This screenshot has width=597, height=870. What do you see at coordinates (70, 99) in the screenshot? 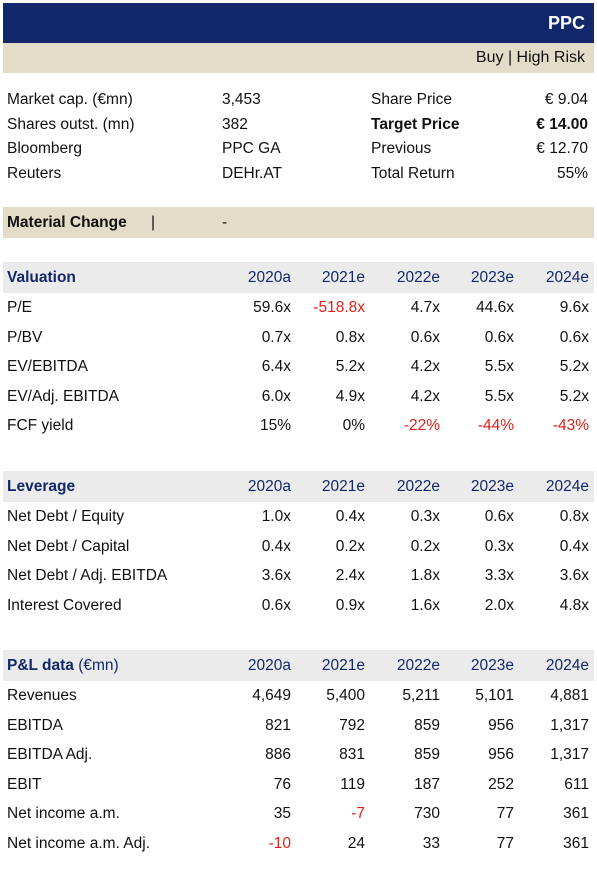
I see `info-label: Market cap. (€mn)` at bounding box center [70, 99].